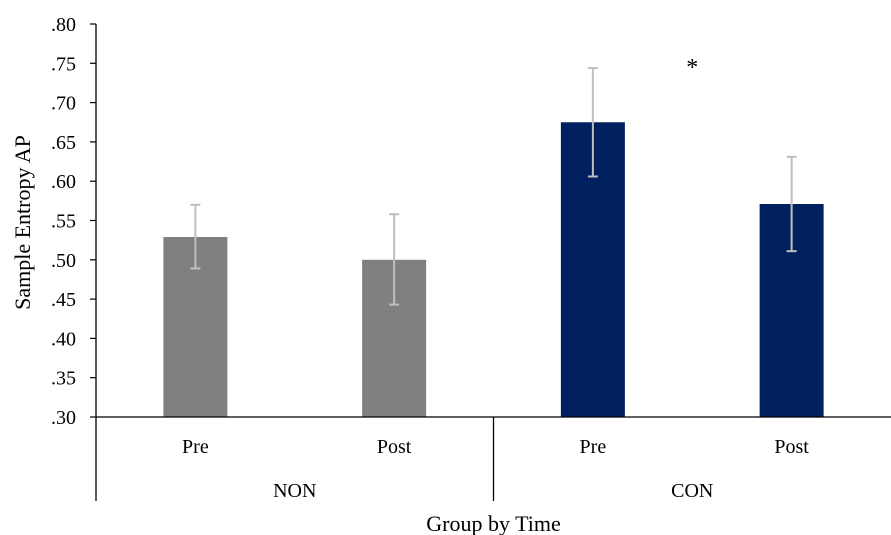  I want to click on significance-marker: *, so click(692, 68).